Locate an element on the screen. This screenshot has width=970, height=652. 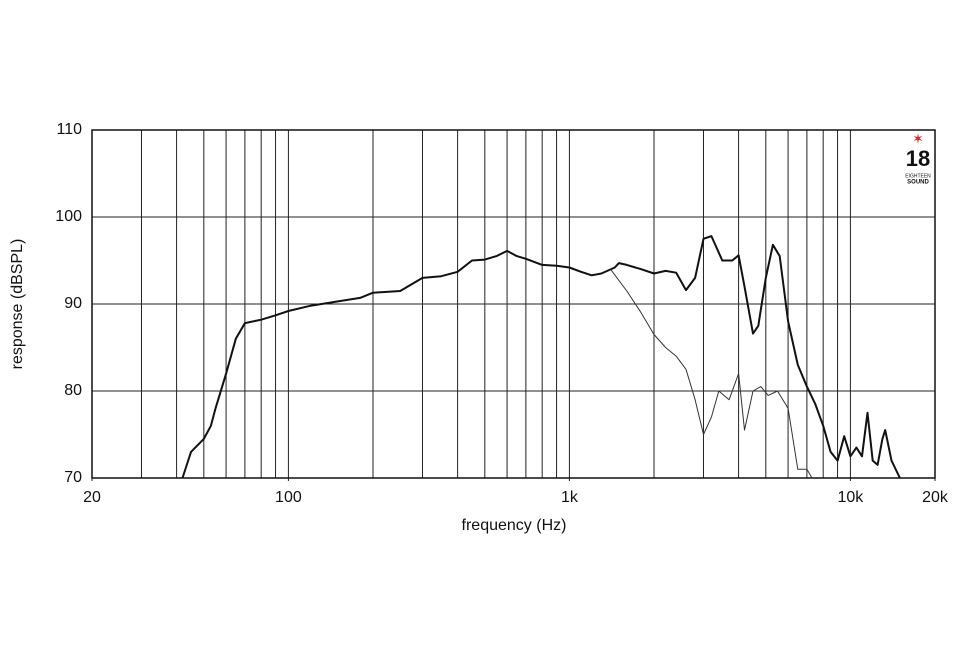
x-tick-label: 100 is located at coordinates (288, 497).